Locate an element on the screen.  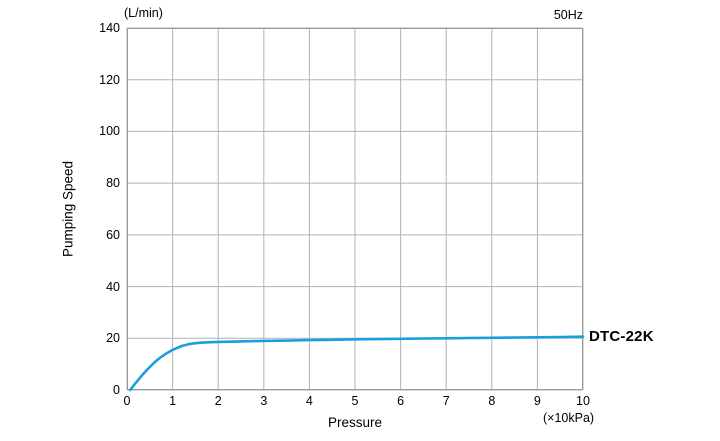
y-tick-label: 120 is located at coordinates (109, 79).